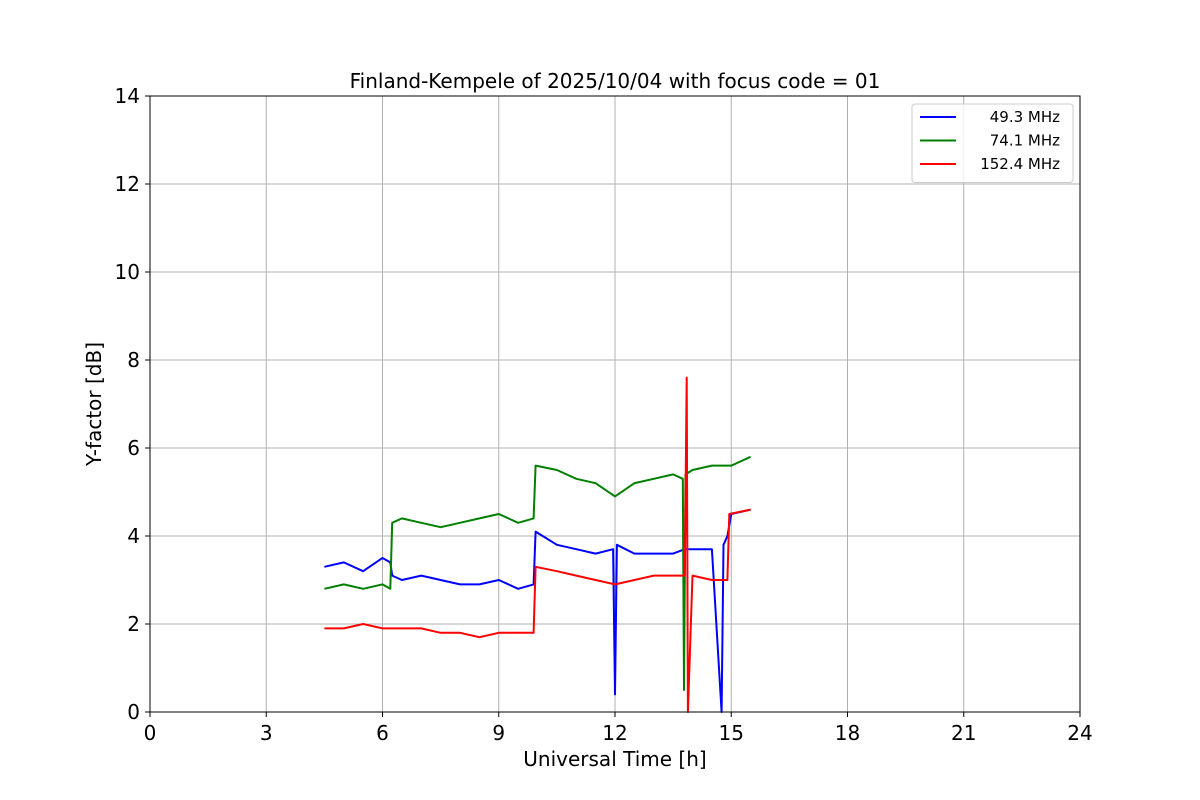 The image size is (1200, 800). Describe the element at coordinates (614, 733) in the screenshot. I see `x-tick-label: 12` at that location.